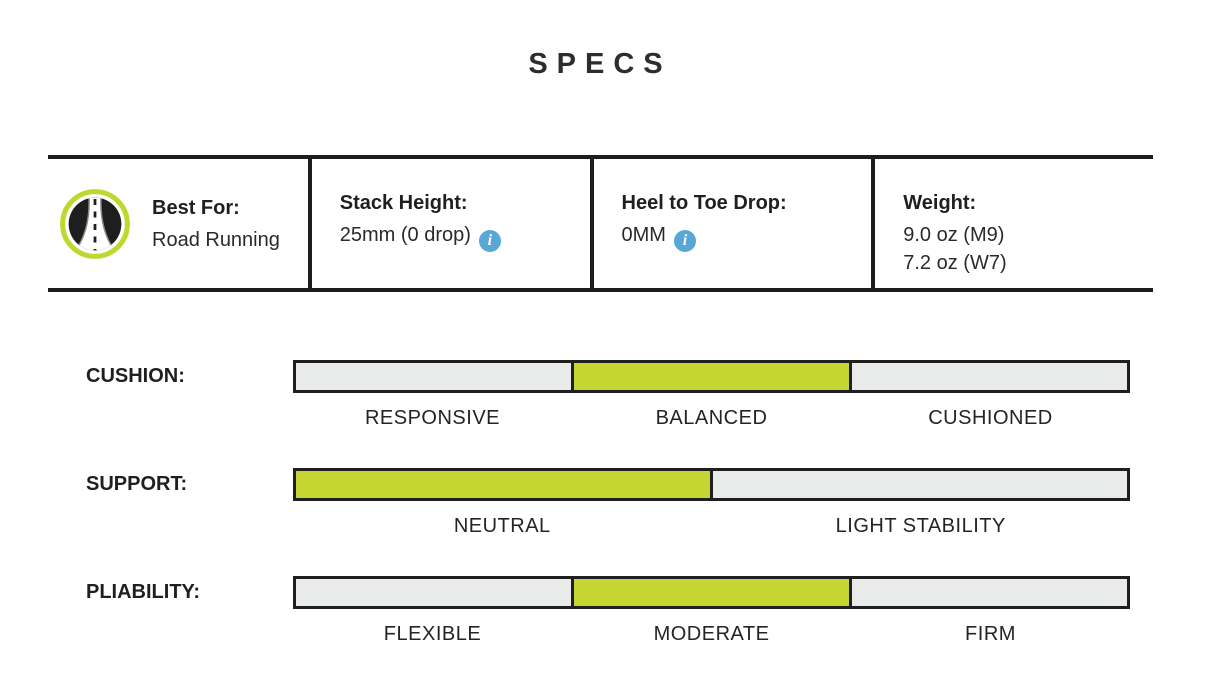 This screenshot has width=1214, height=675. I want to click on pliability-bar, so click(711, 592).